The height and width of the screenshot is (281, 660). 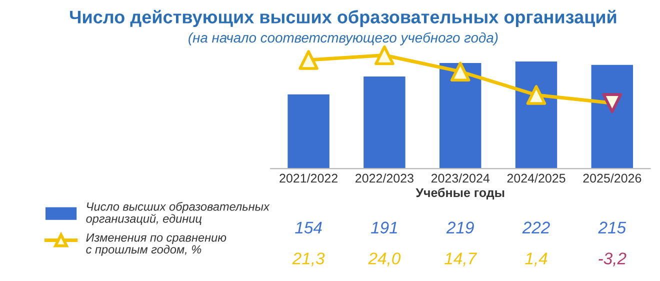 What do you see at coordinates (385, 178) in the screenshot?
I see `x-tick-label: 2022/2023` at bounding box center [385, 178].